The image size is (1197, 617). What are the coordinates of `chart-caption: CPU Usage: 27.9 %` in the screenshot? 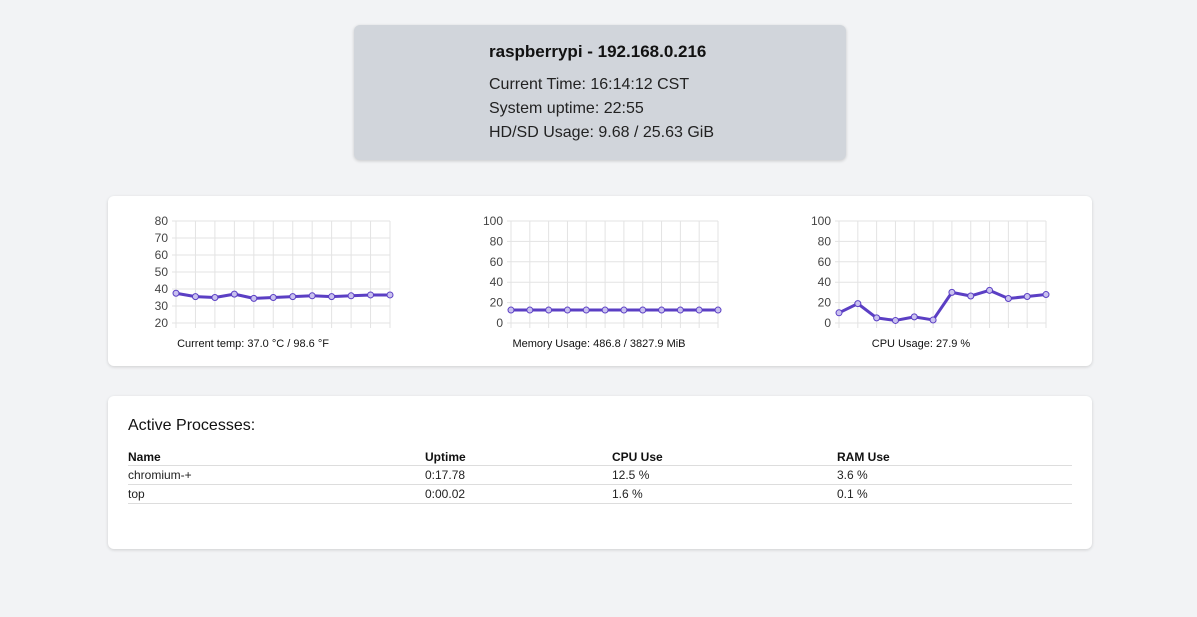 It's located at (921, 344).